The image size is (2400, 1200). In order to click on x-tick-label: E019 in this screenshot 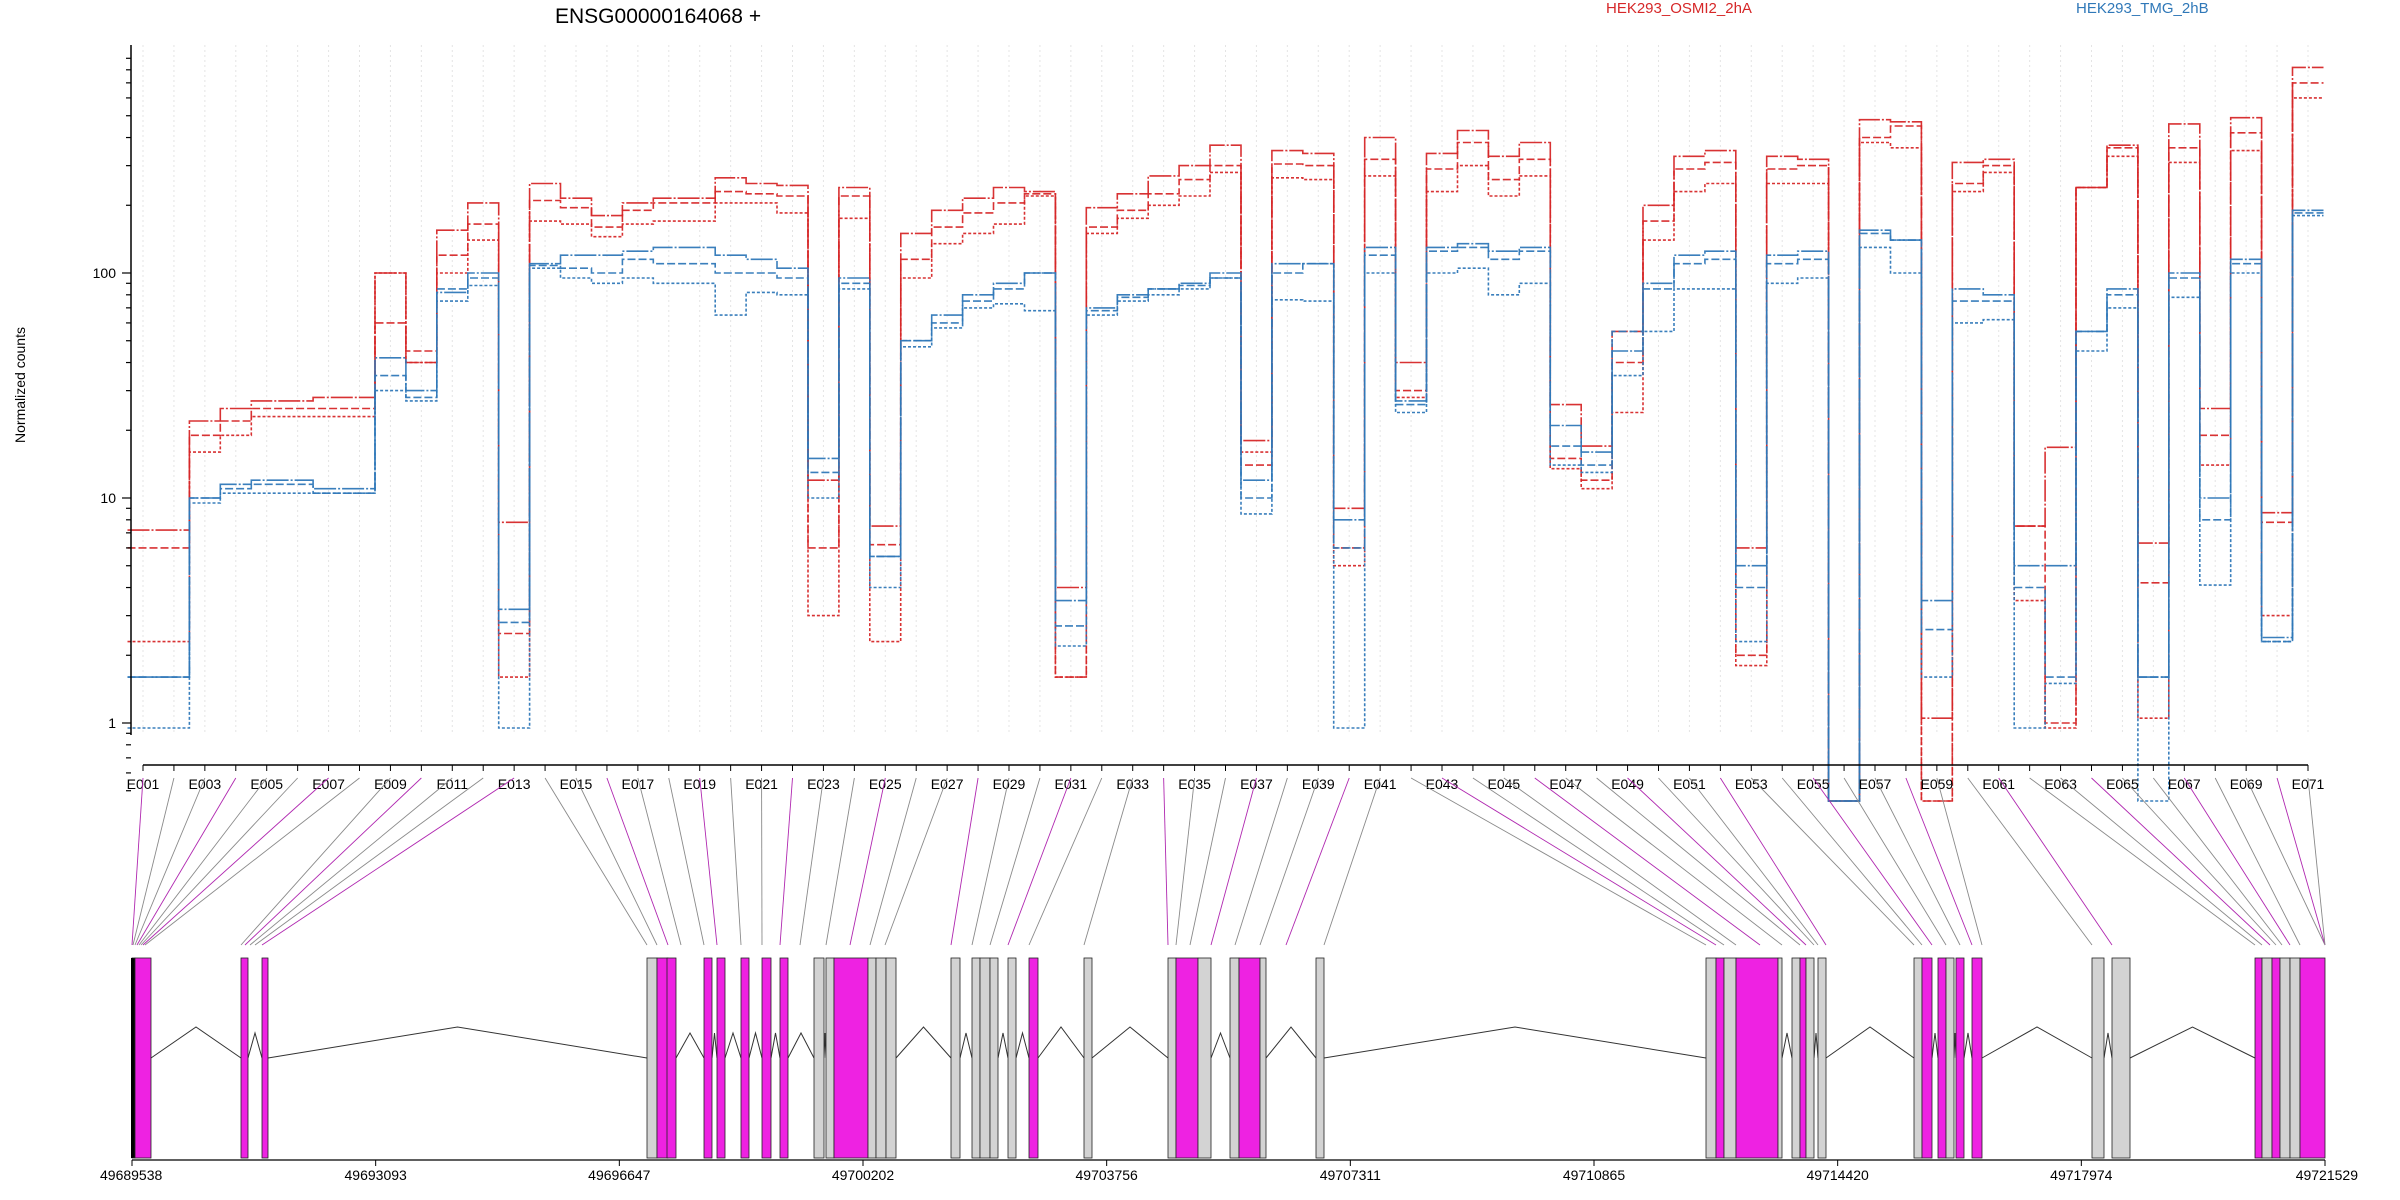, I will do `click(699, 784)`.